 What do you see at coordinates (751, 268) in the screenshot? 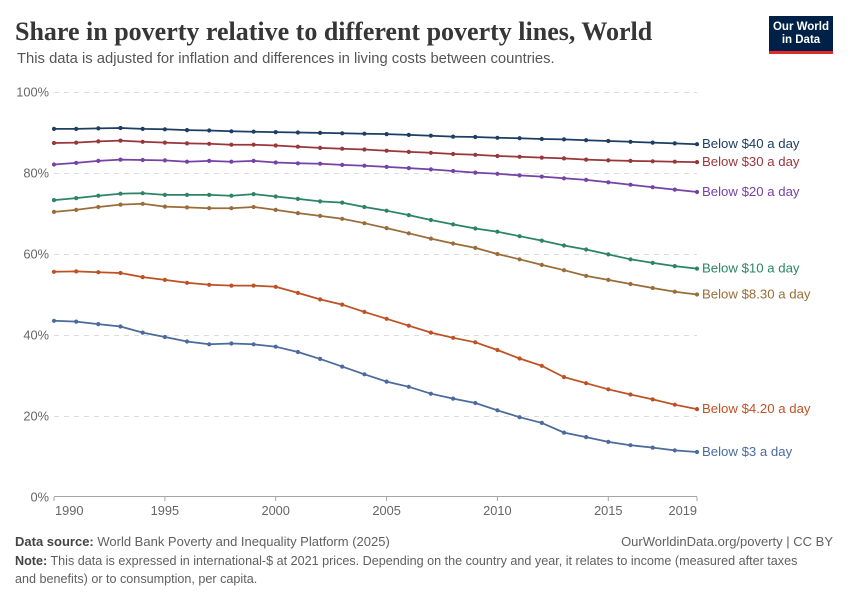
I see `svg-text: Below $10 a day` at bounding box center [751, 268].